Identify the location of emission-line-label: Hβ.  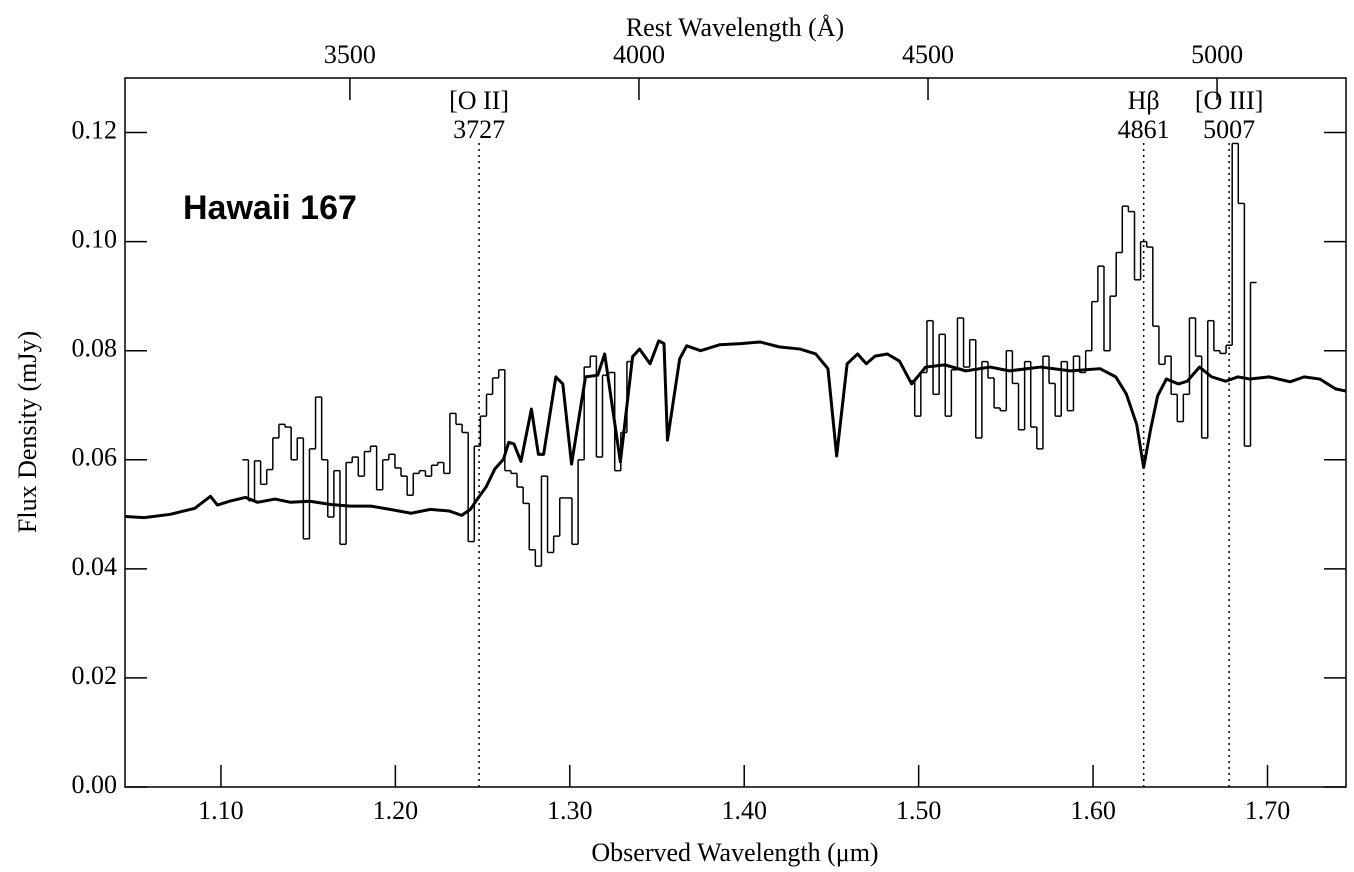
(1144, 100).